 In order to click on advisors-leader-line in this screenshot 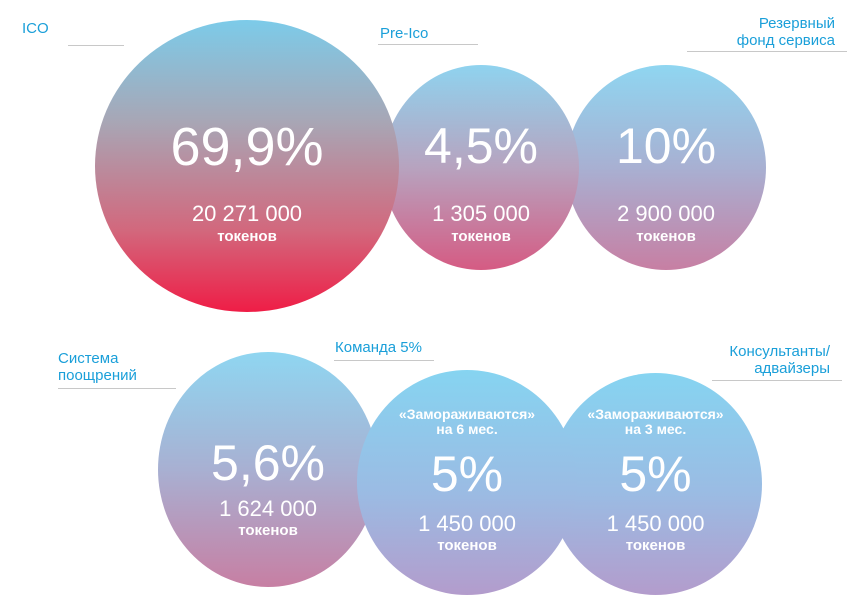, I will do `click(777, 380)`.